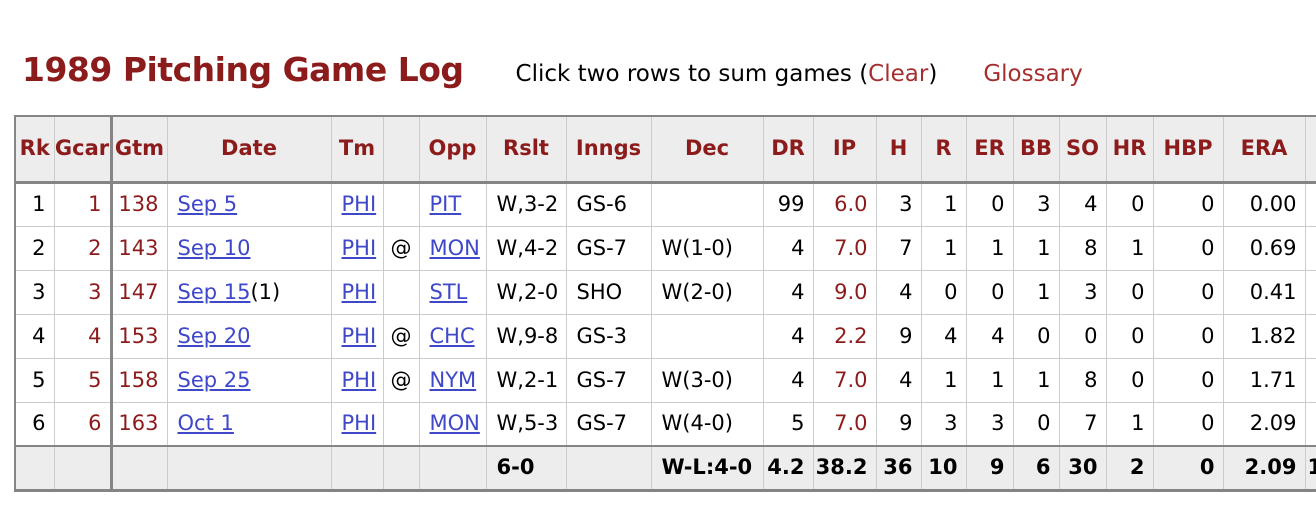 The width and height of the screenshot is (1316, 521). What do you see at coordinates (1129, 468) in the screenshot?
I see `total-hr: 2` at bounding box center [1129, 468].